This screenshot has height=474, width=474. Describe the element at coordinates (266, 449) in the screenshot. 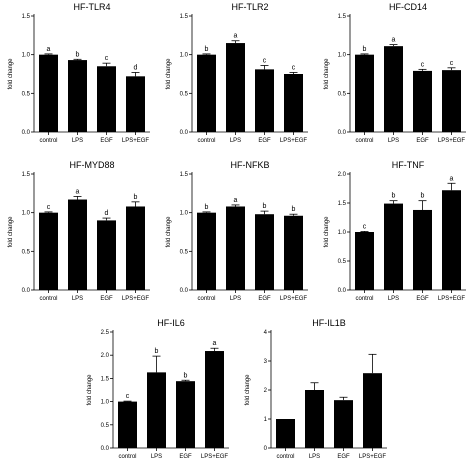

I see `y-tick-label: 0` at that location.